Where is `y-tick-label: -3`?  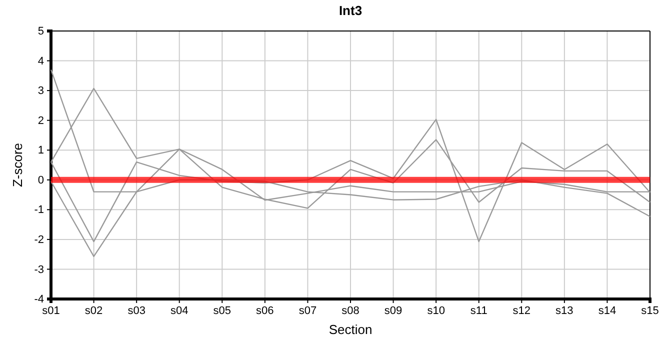
y-tick-label: -3 is located at coordinates (39, 270).